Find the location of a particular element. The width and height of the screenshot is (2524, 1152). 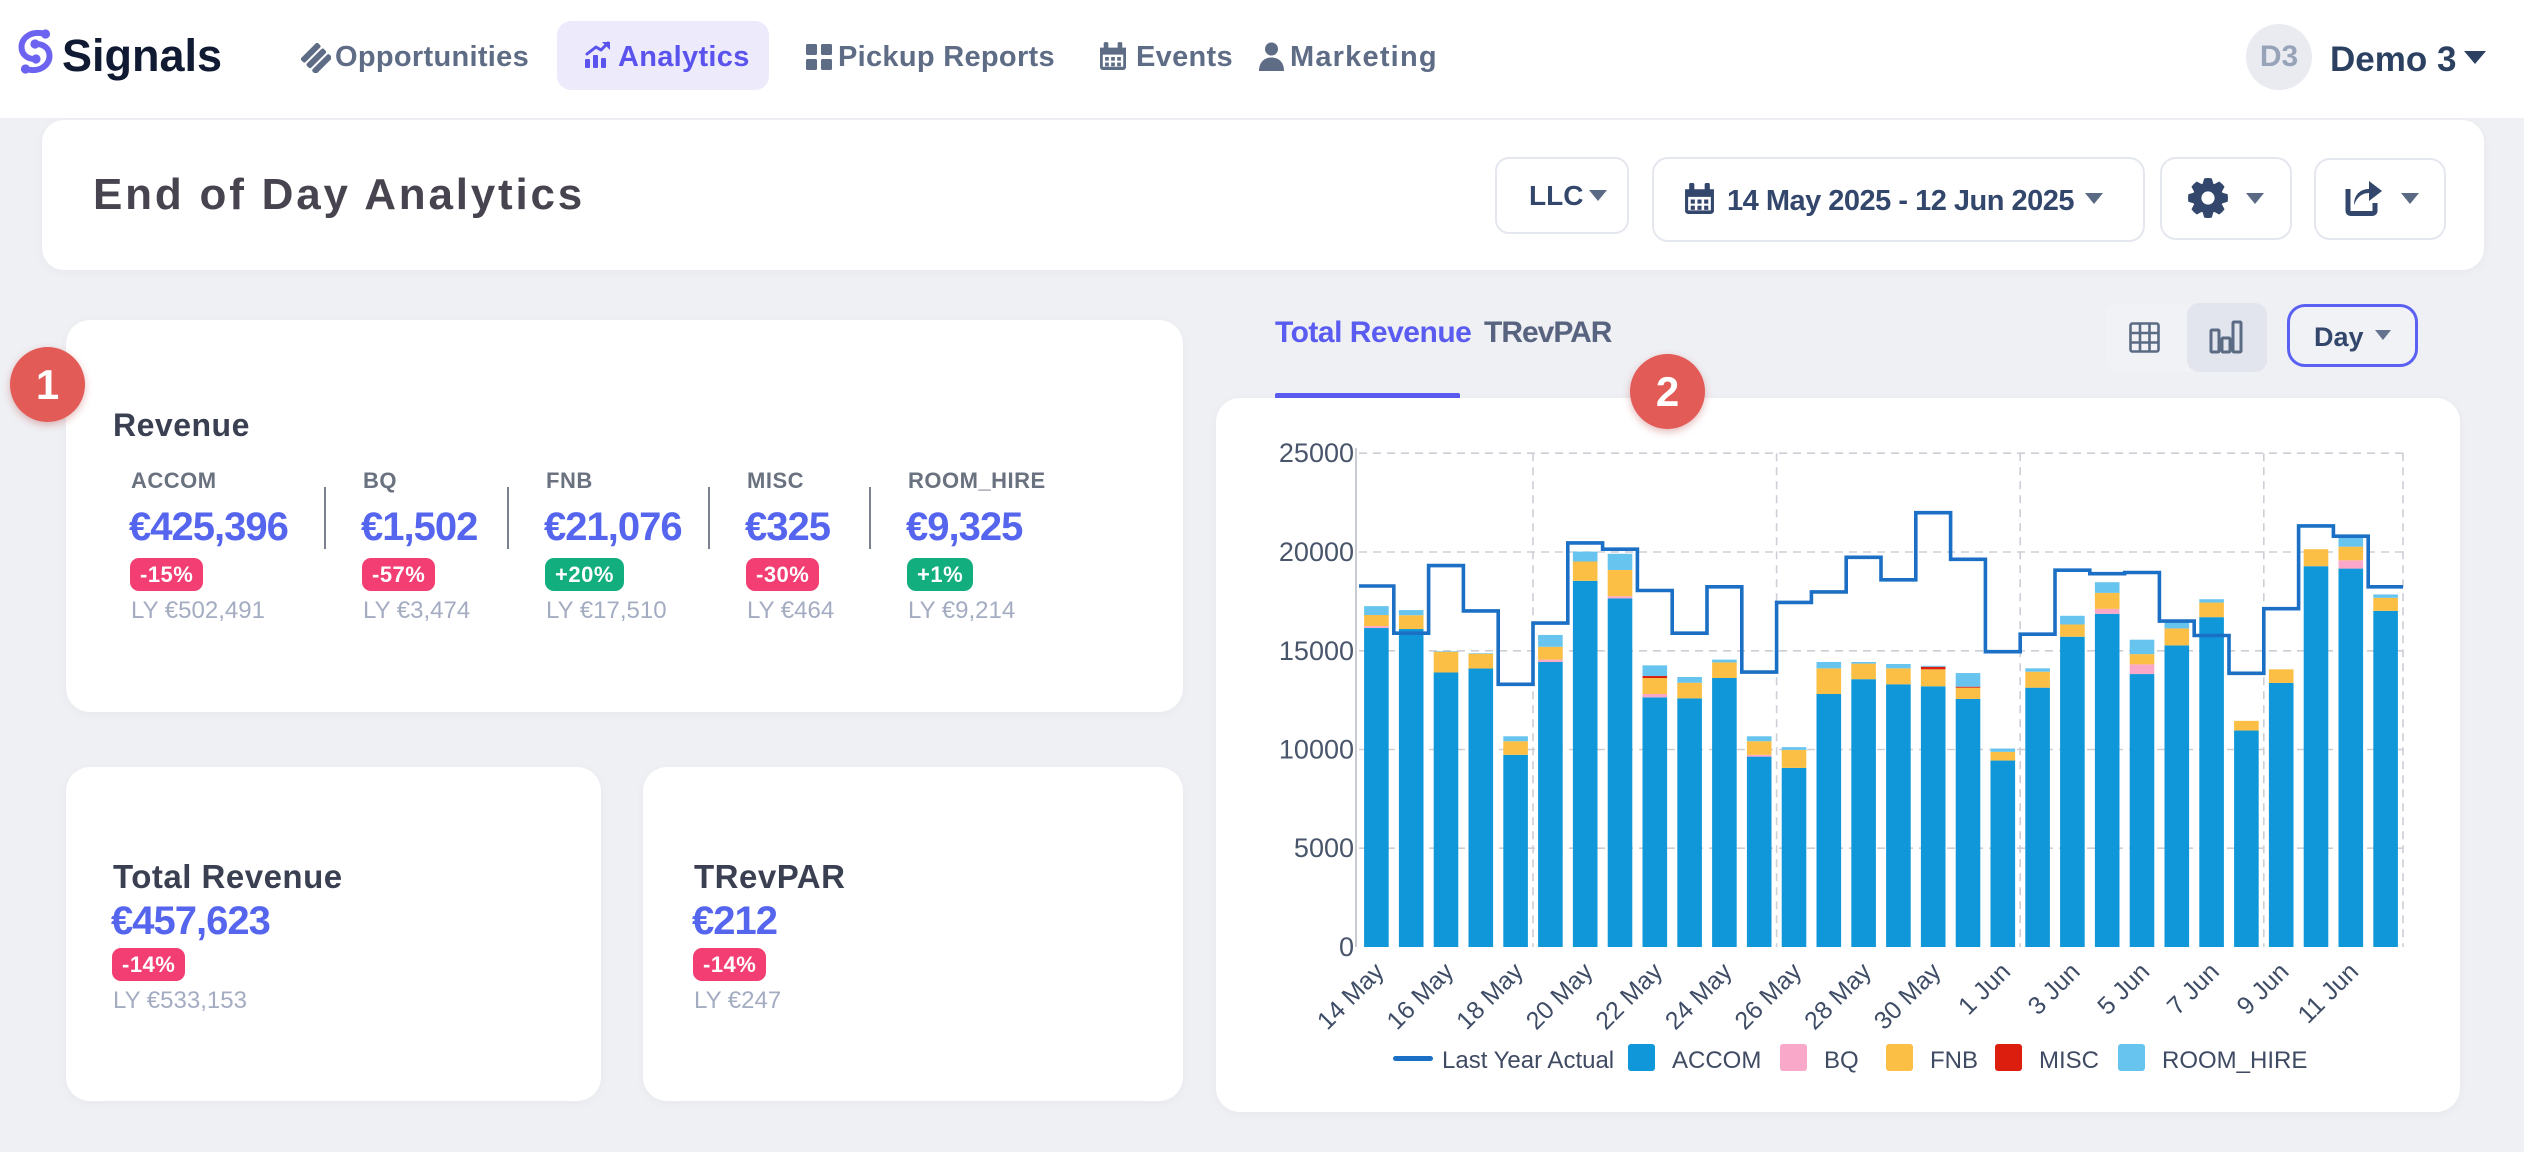

svg-text: 20000 is located at coordinates (1316, 552).